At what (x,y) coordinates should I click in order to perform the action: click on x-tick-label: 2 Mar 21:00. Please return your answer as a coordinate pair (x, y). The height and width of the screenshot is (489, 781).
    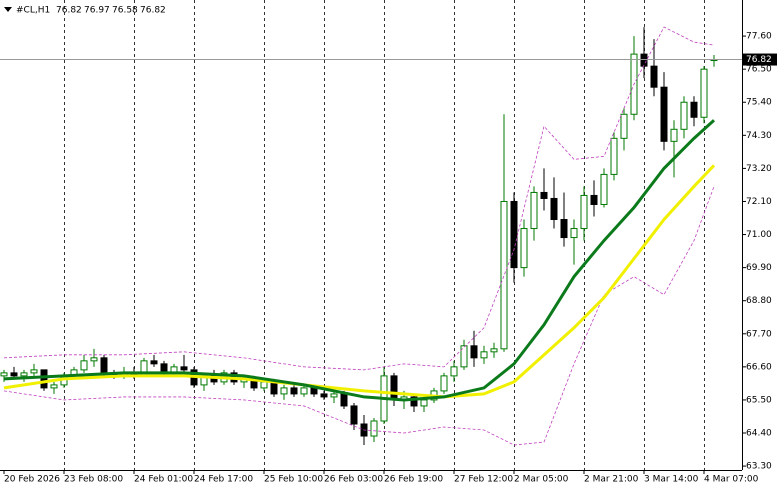
    Looking at the image, I should click on (611, 480).